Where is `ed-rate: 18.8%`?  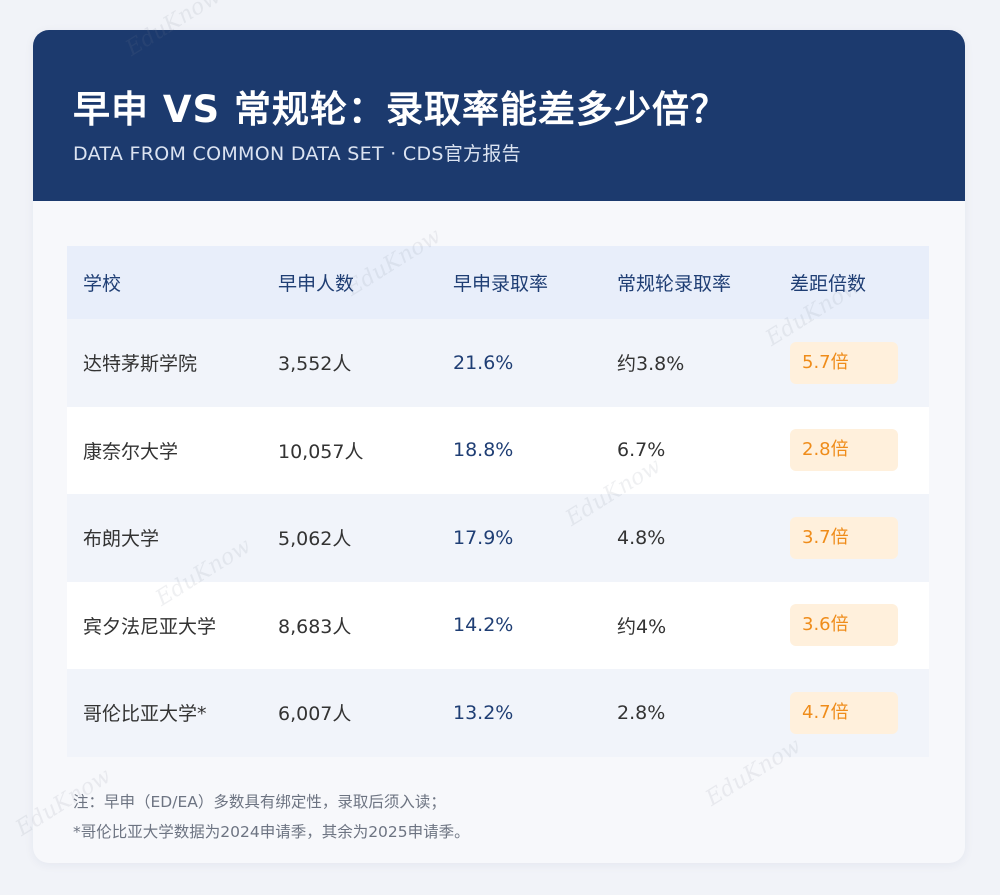
ed-rate: 18.8% is located at coordinates (483, 450).